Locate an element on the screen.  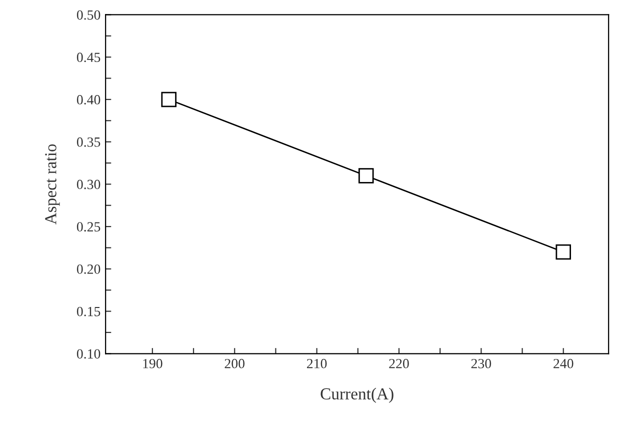
y-tick-label: 0.25 is located at coordinates (88, 227).